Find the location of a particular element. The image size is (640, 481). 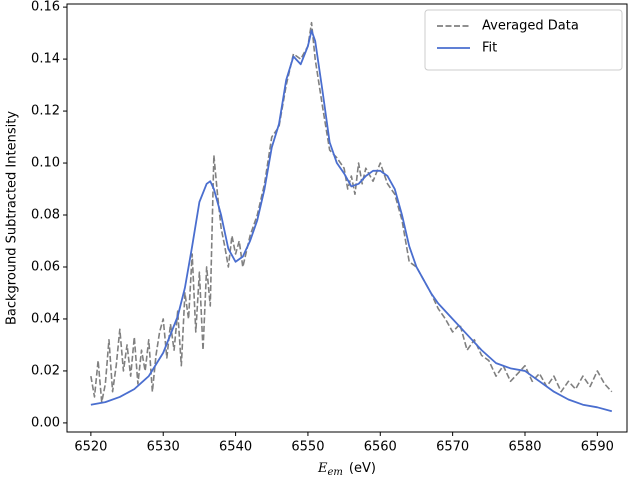

x-label-subscript: em is located at coordinates (335, 472).